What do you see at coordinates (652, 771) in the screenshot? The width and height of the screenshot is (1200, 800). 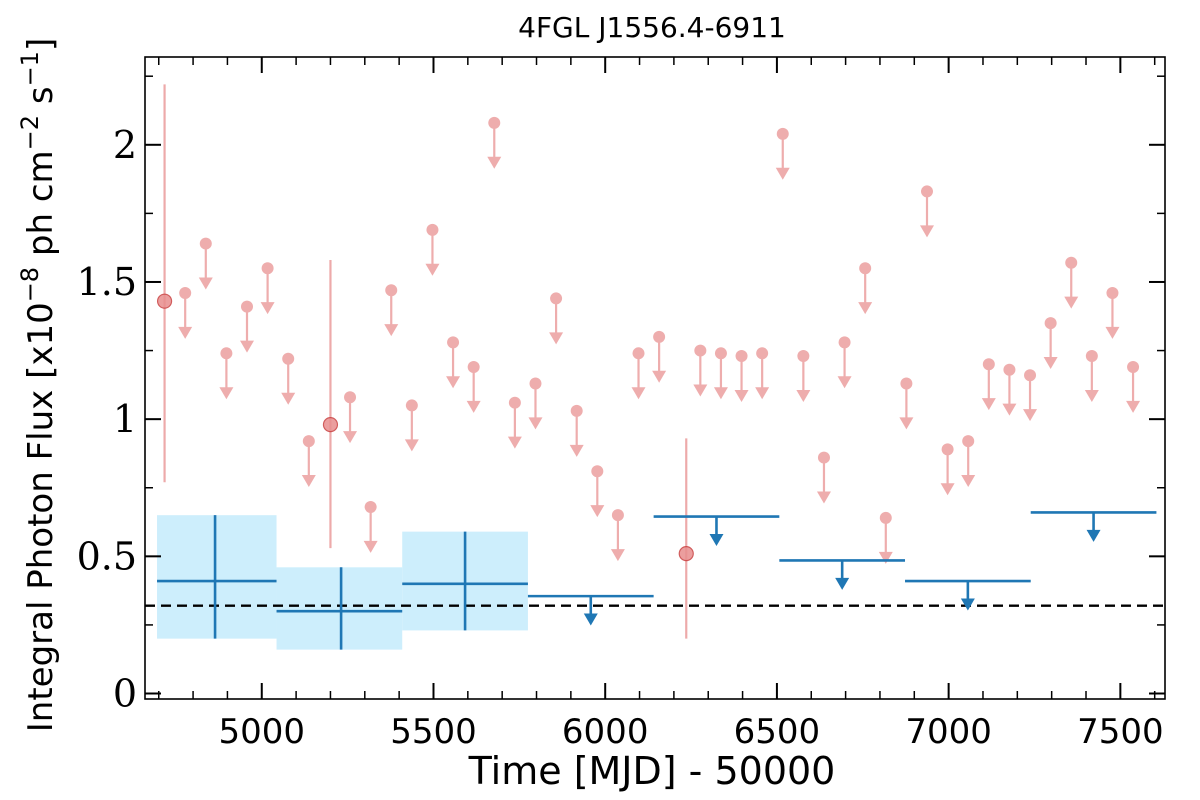 I see `x-axis-label: Time [MJD] - 50000` at bounding box center [652, 771].